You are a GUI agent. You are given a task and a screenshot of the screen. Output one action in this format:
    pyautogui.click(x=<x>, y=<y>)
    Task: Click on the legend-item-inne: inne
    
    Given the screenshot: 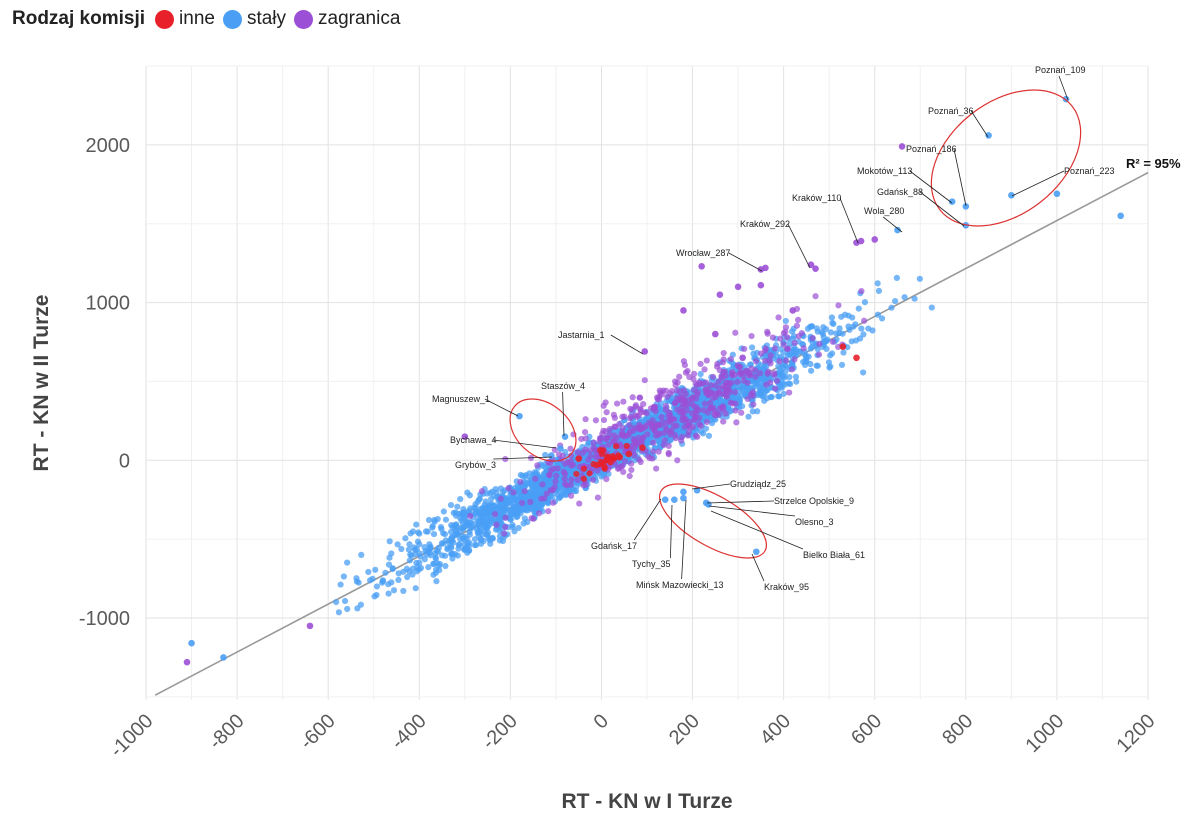 What is the action you would take?
    pyautogui.click(x=185, y=19)
    